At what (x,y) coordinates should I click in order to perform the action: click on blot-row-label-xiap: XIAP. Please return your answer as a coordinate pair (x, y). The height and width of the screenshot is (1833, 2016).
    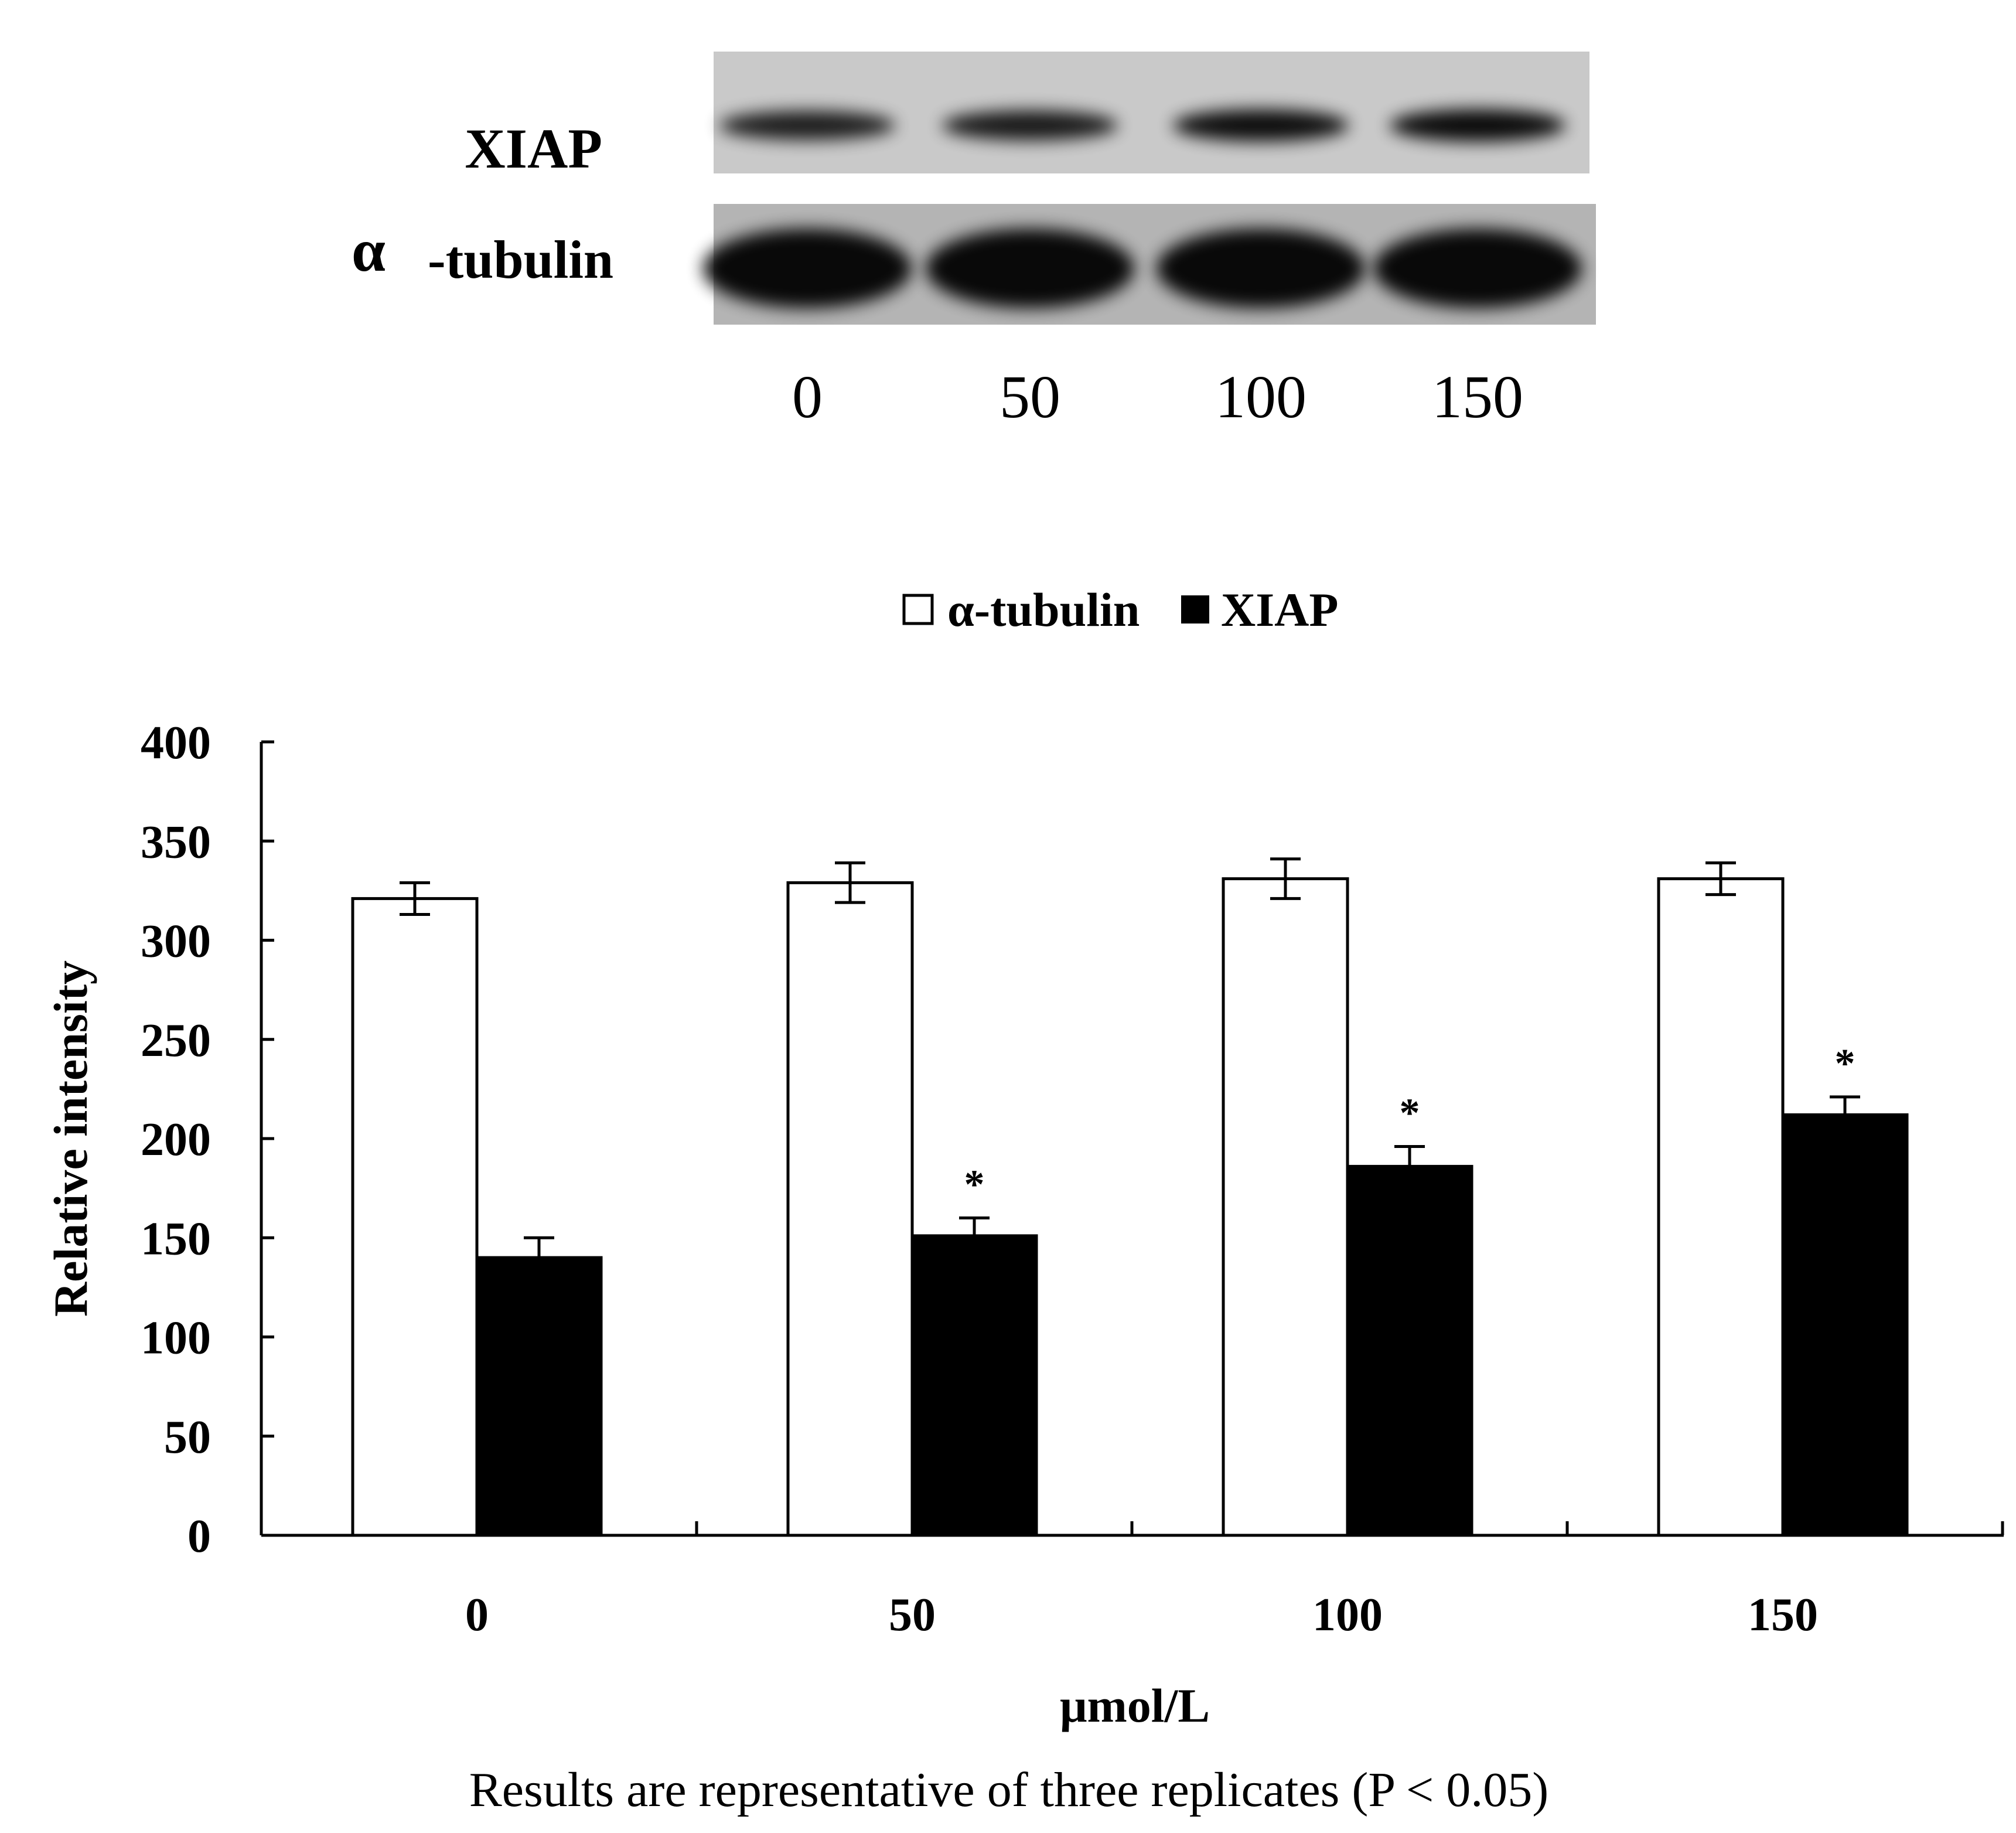
    Looking at the image, I should click on (533, 148).